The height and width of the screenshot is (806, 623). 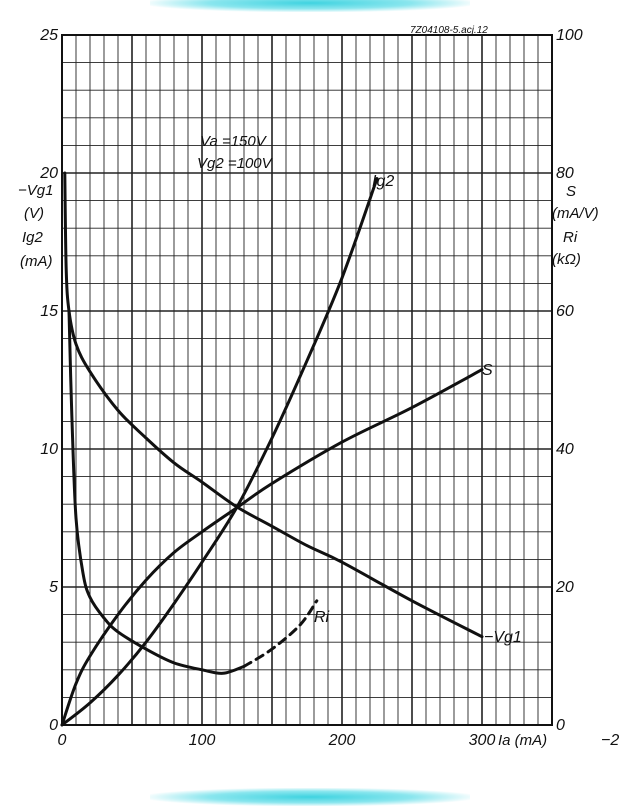 What do you see at coordinates (565, 173) in the screenshot?
I see `y-right-tick-label: 80` at bounding box center [565, 173].